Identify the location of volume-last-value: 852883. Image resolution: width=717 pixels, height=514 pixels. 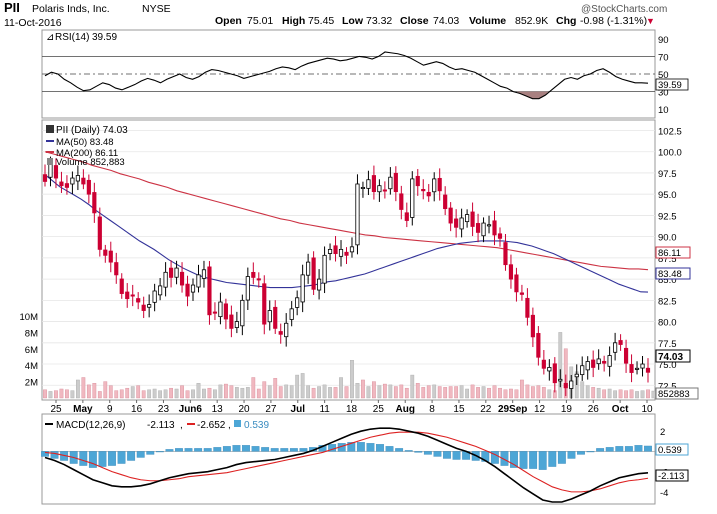
(674, 394).